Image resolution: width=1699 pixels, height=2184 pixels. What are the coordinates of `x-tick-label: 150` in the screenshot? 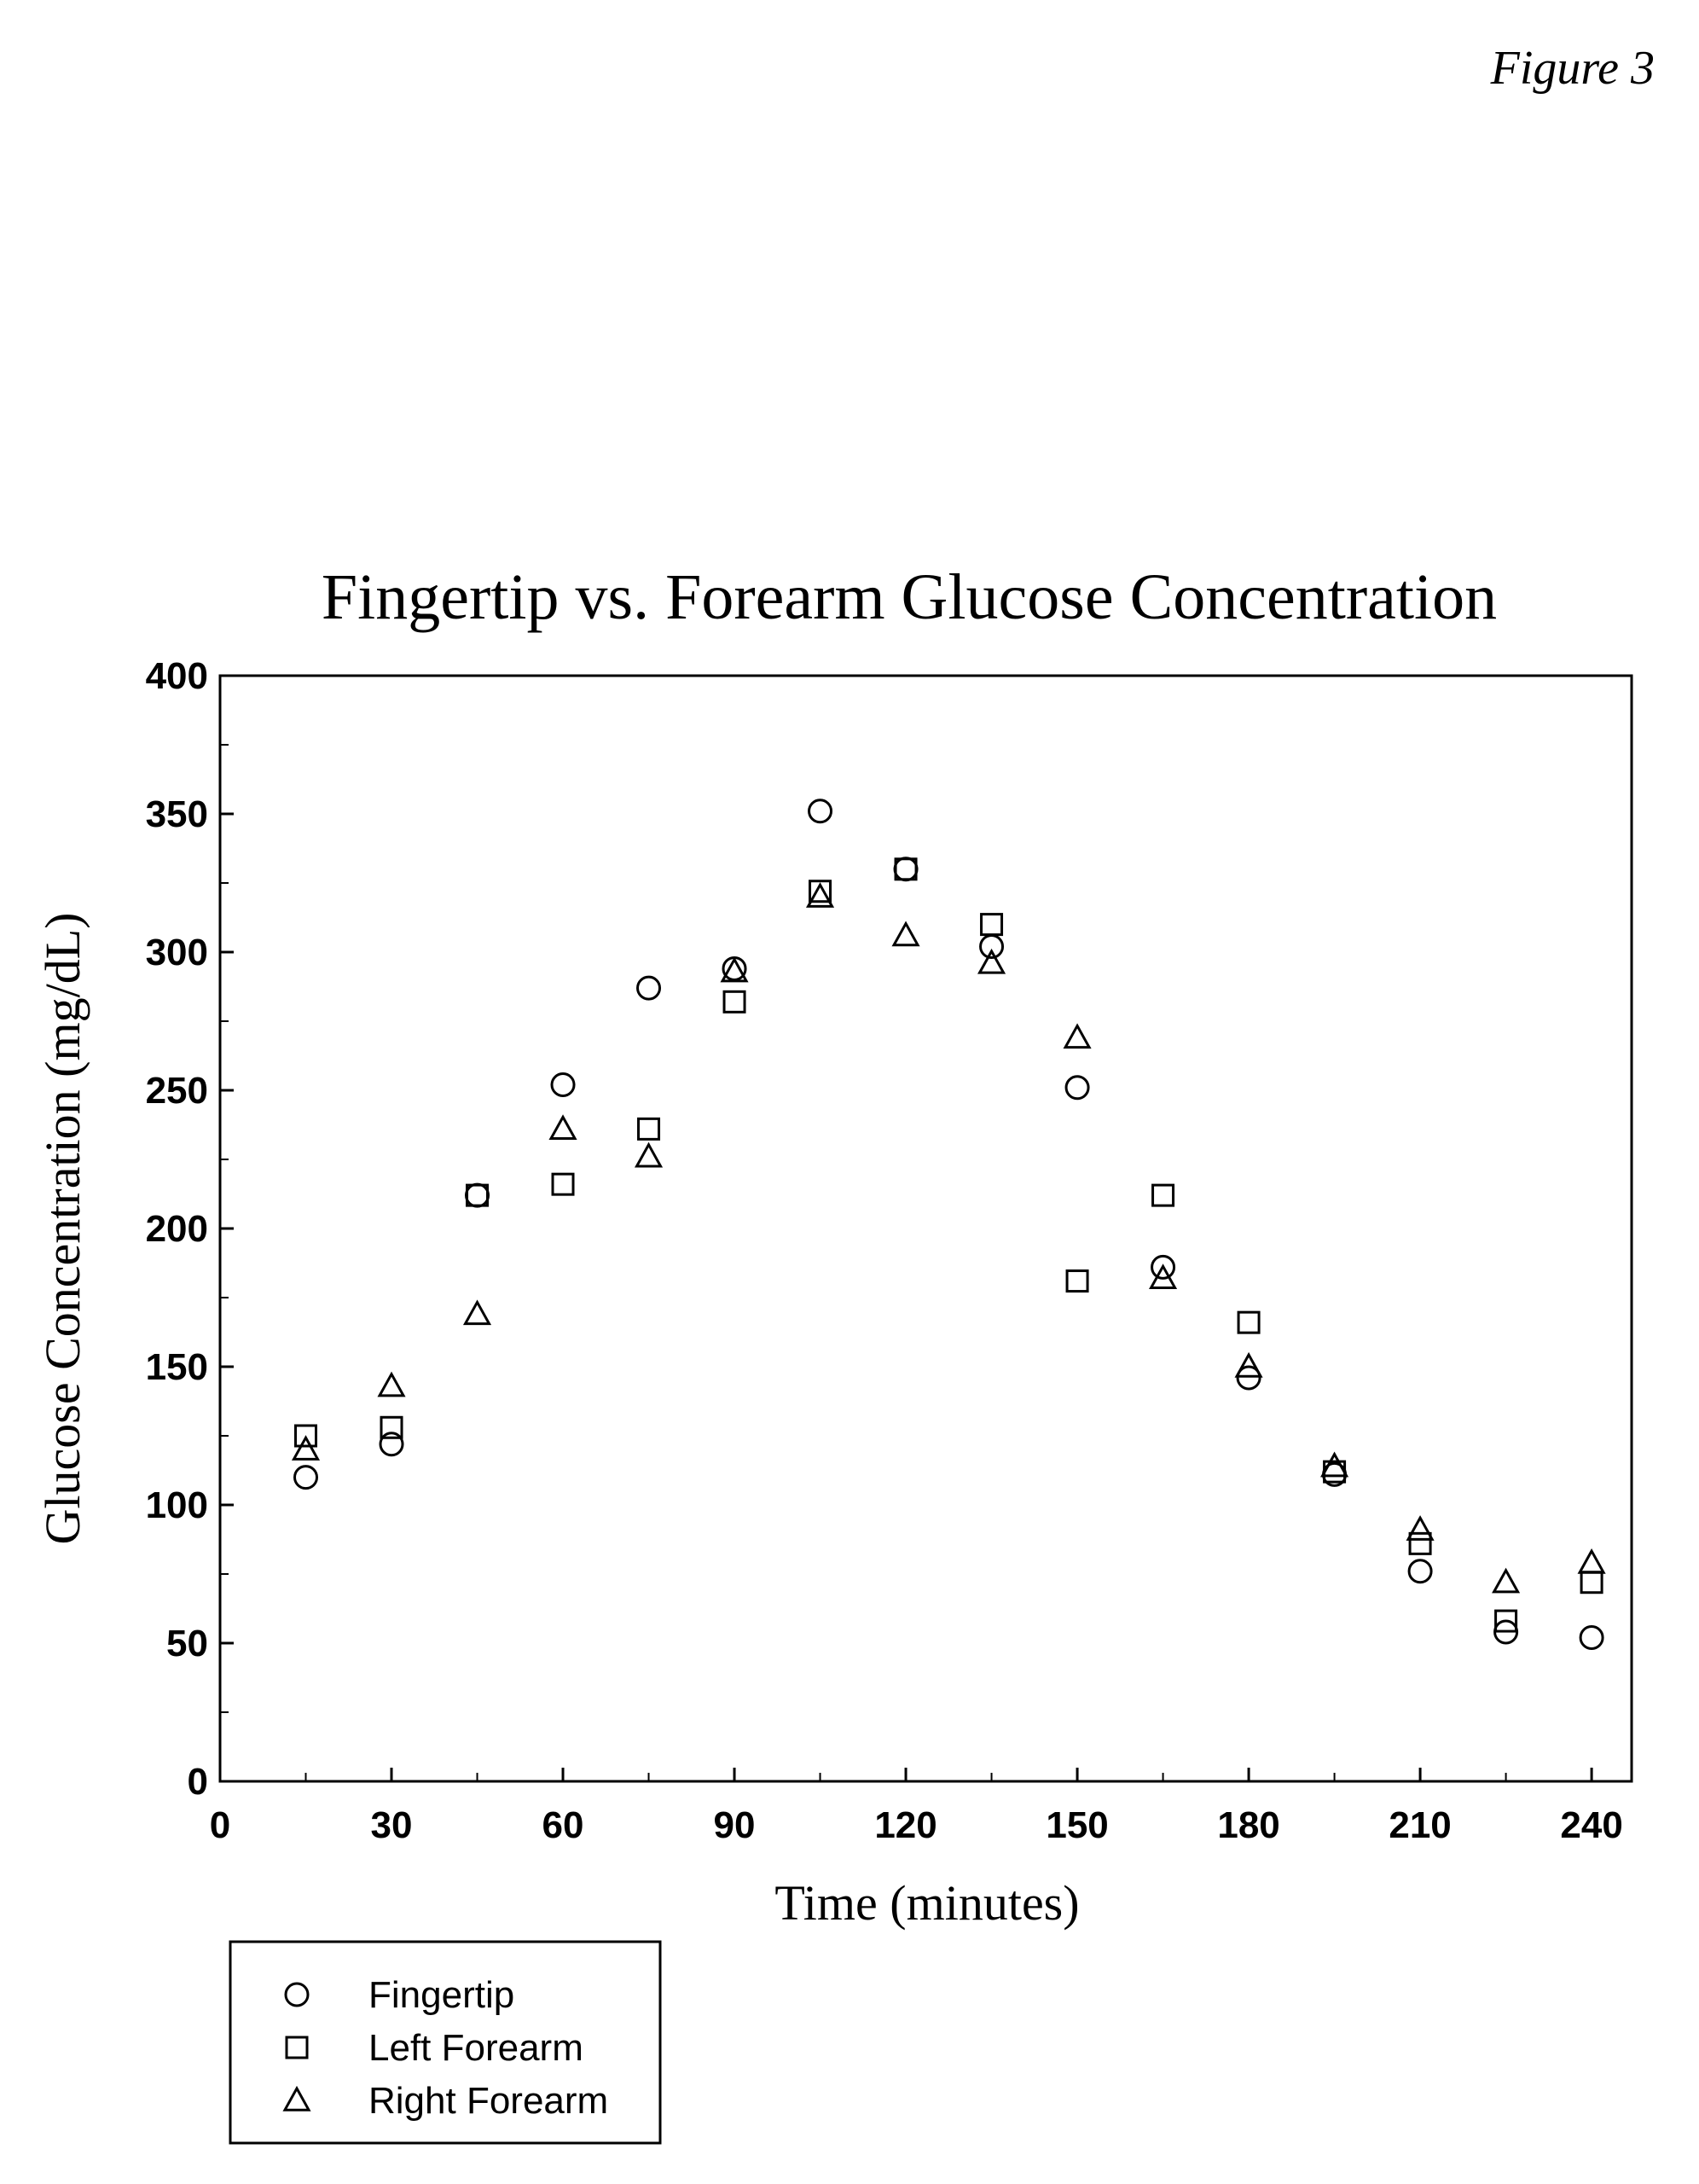 It's located at (1077, 1825).